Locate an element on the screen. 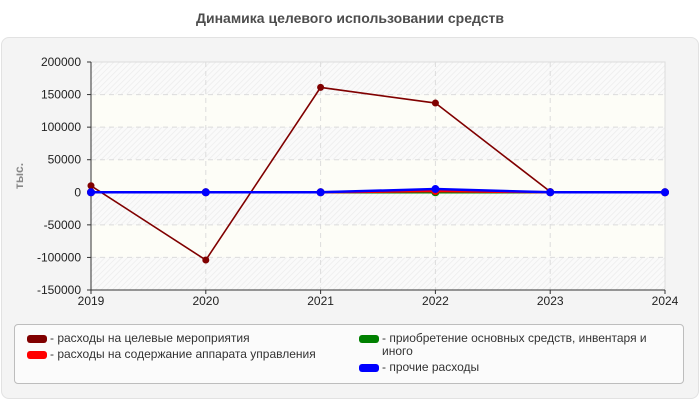 The width and height of the screenshot is (700, 400). svg-text: 2022 is located at coordinates (435, 301).